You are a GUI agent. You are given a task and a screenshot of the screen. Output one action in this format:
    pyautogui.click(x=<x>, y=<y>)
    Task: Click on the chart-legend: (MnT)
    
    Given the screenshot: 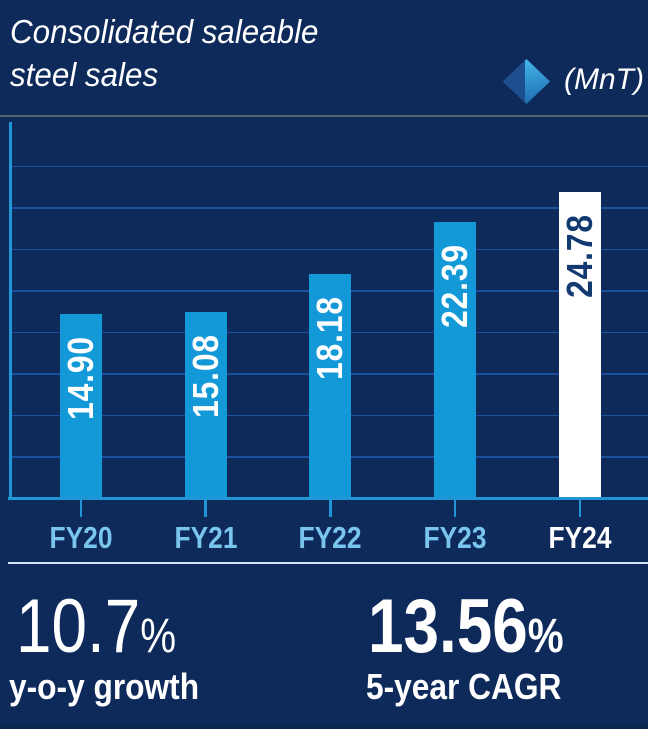 What is the action you would take?
    pyautogui.click(x=574, y=81)
    